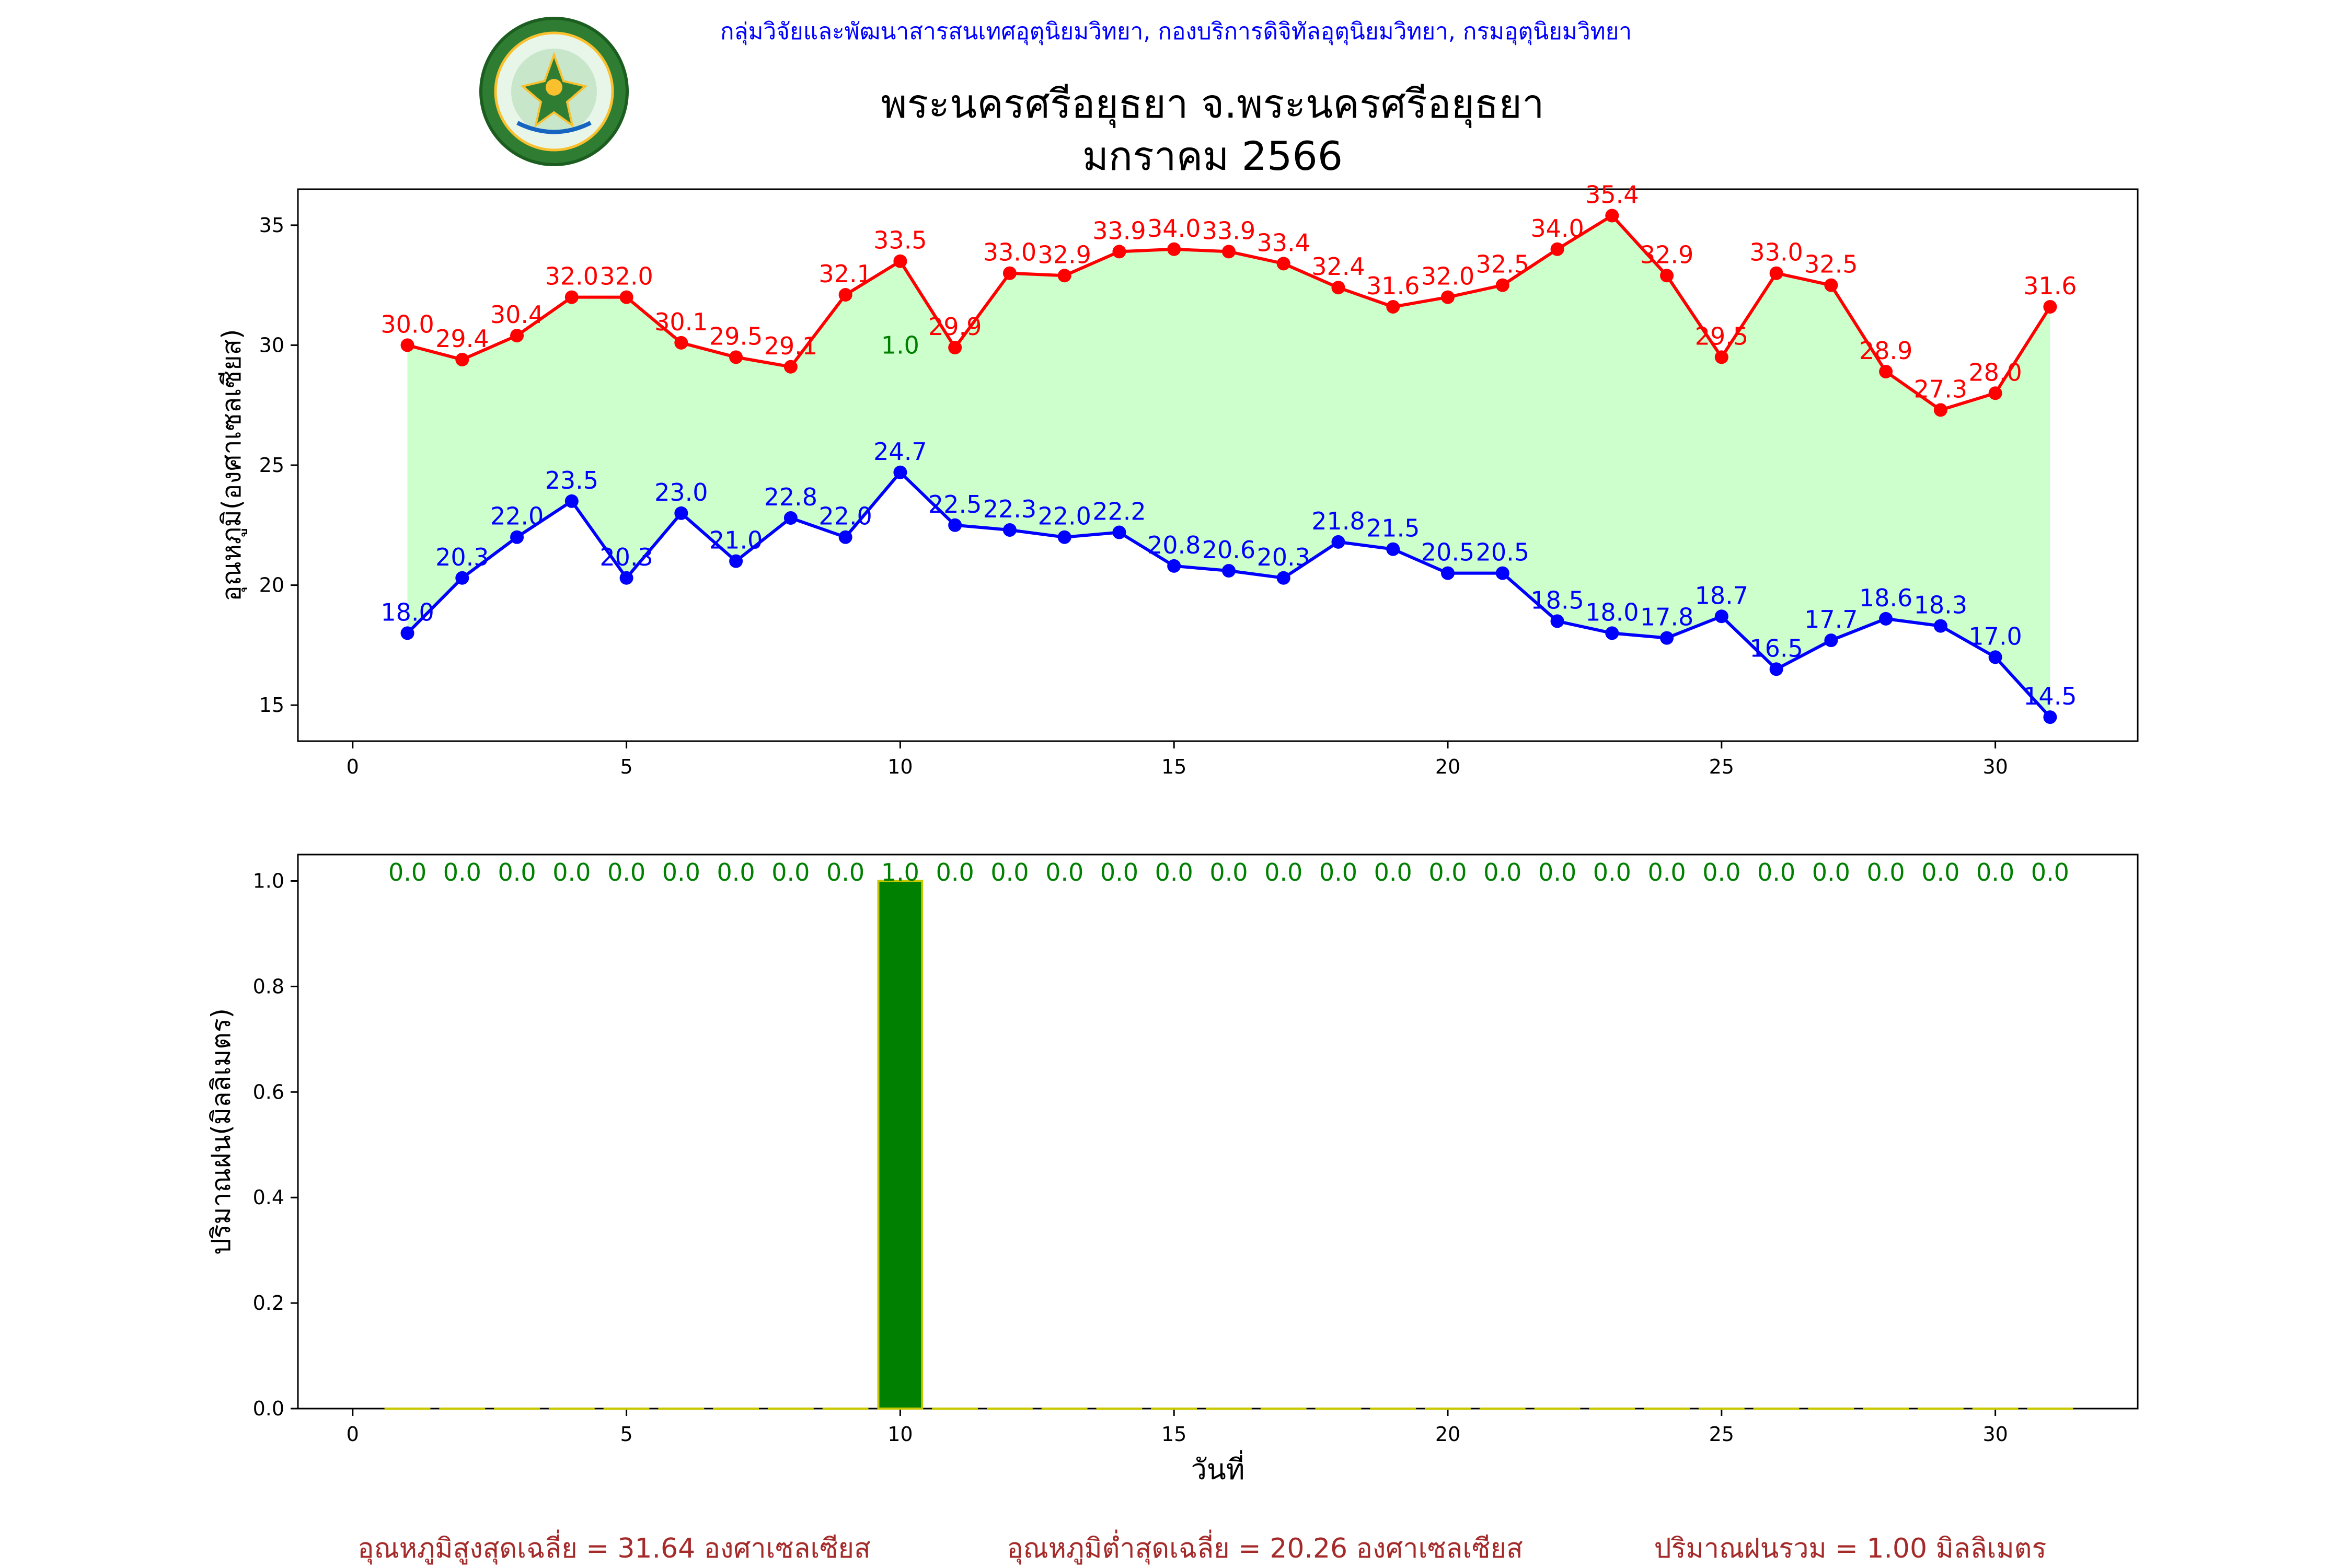 This screenshot has width=2352, height=1568. Describe the element at coordinates (271, 465) in the screenshot. I see `temp-y-tick-label: 25` at that location.